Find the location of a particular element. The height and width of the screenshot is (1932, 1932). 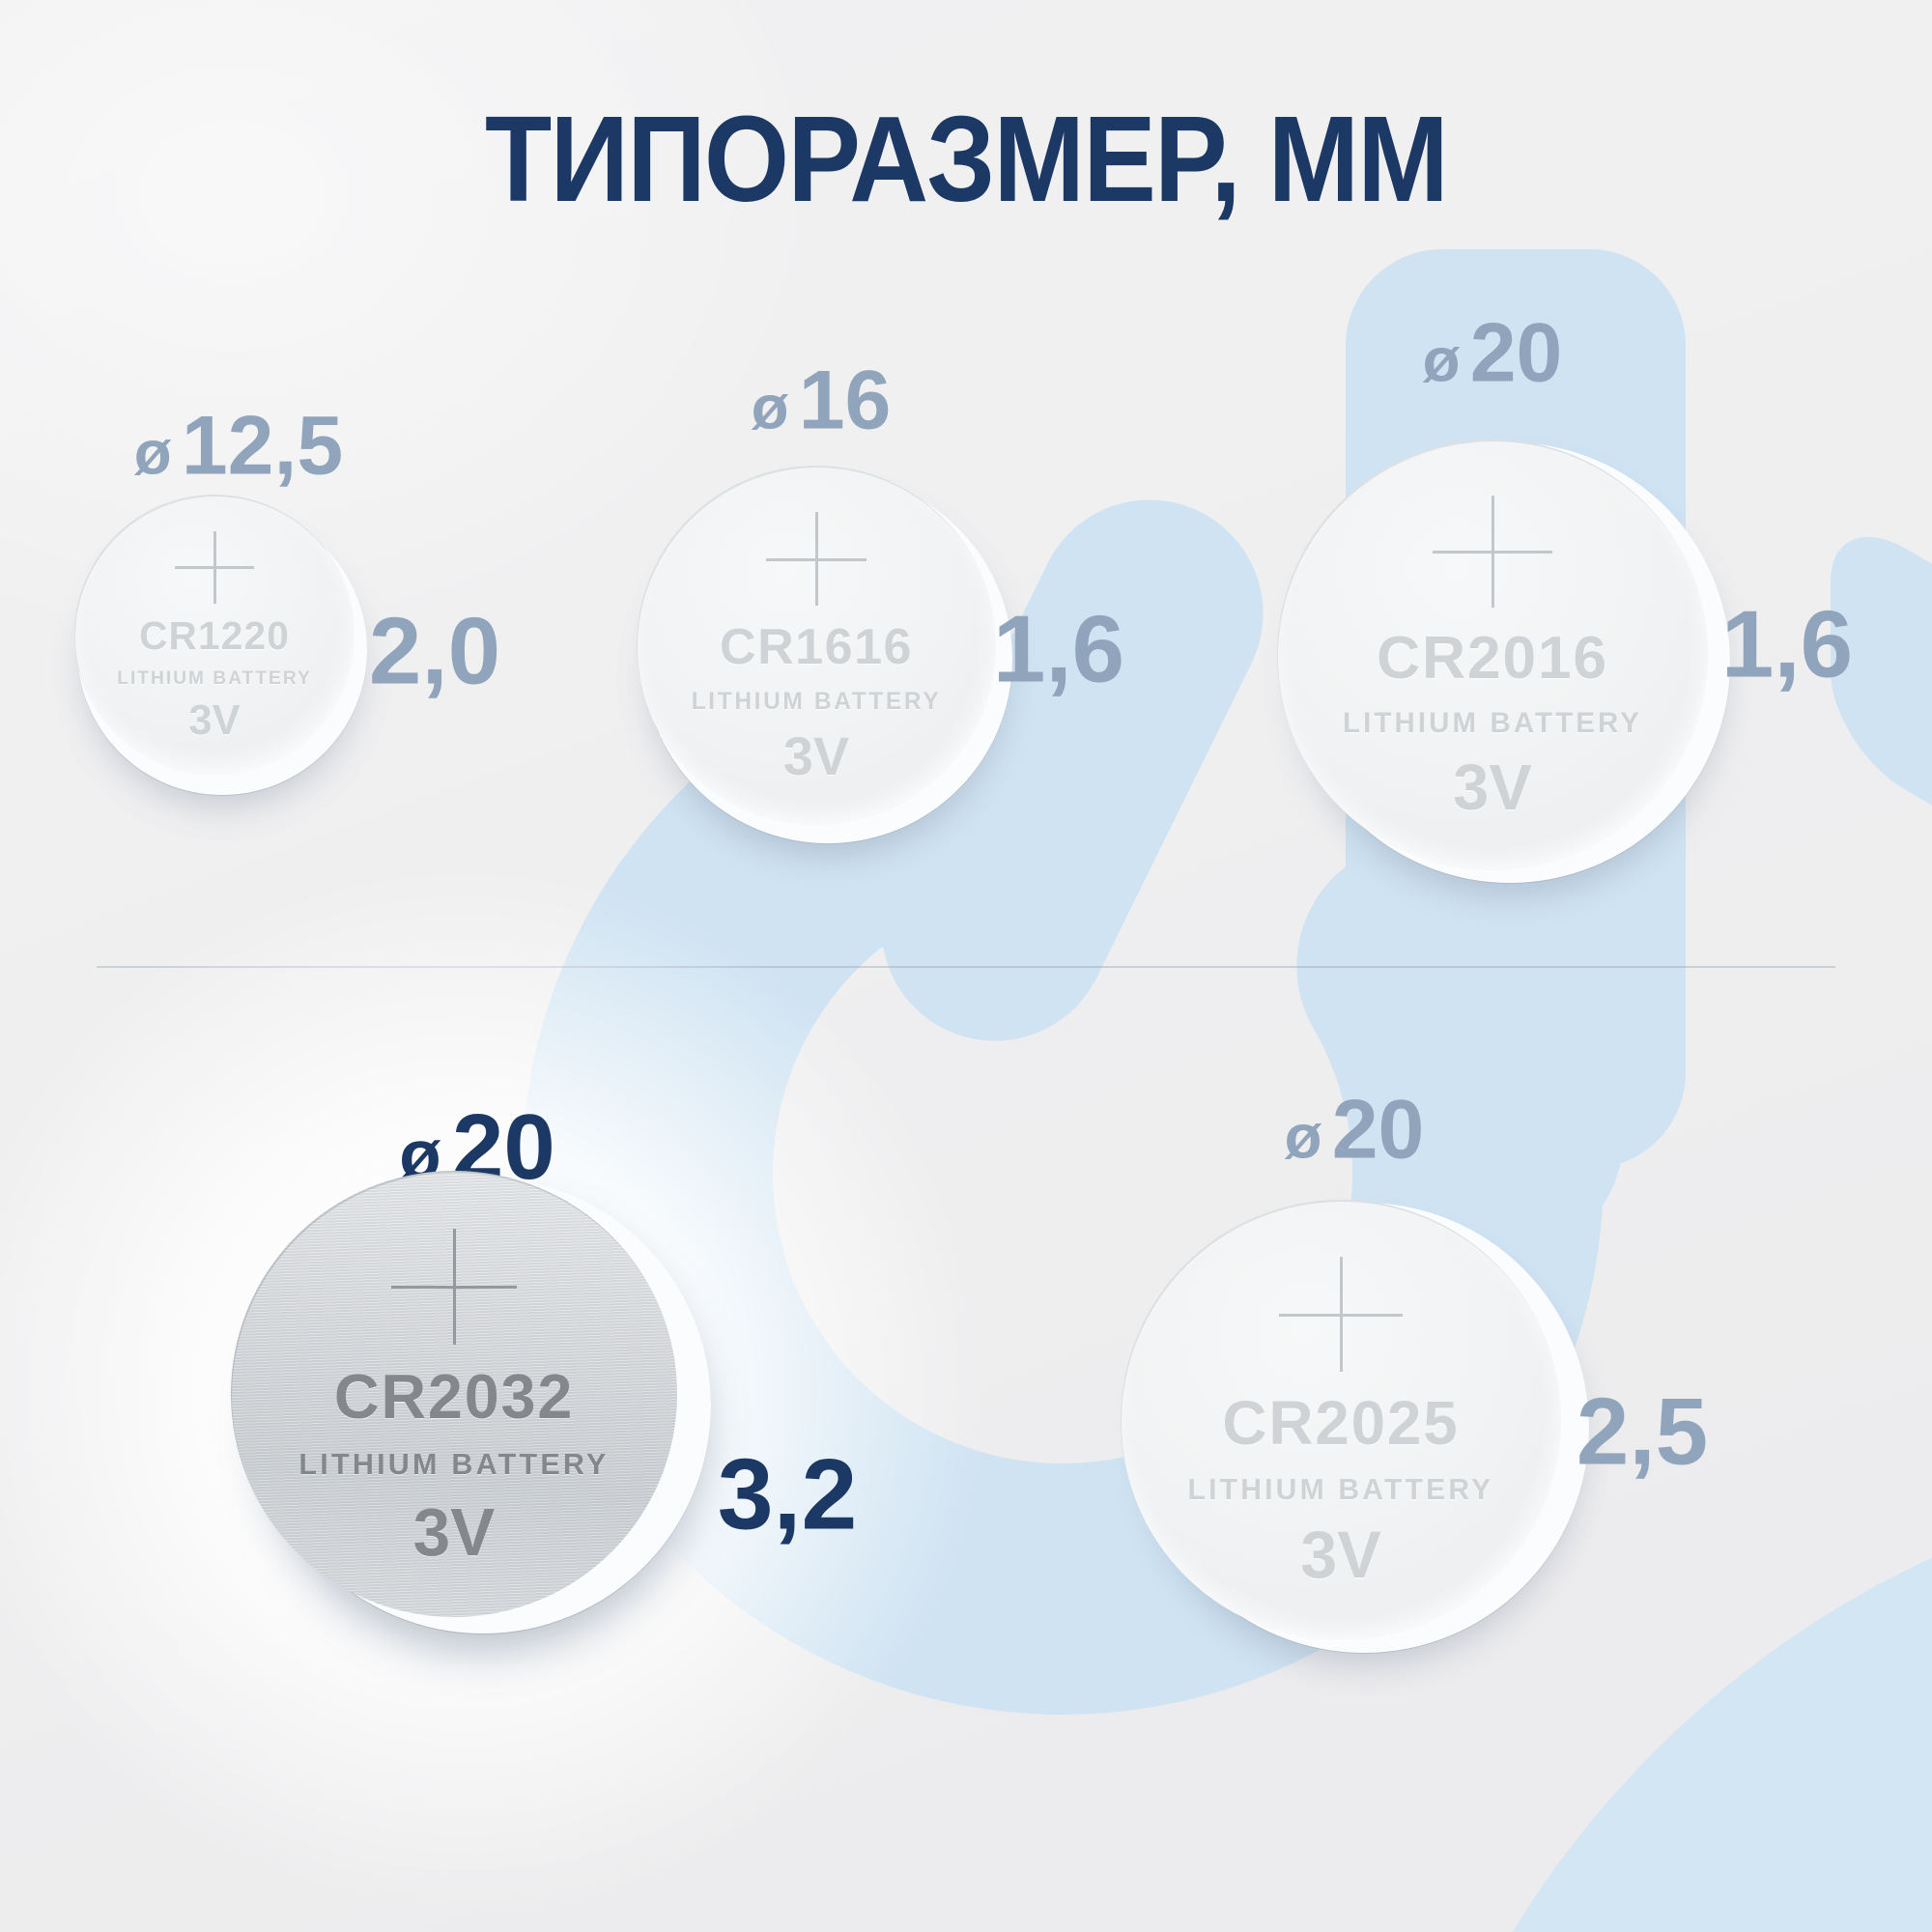

thickness-label: 2,5 is located at coordinates (1642, 1431).